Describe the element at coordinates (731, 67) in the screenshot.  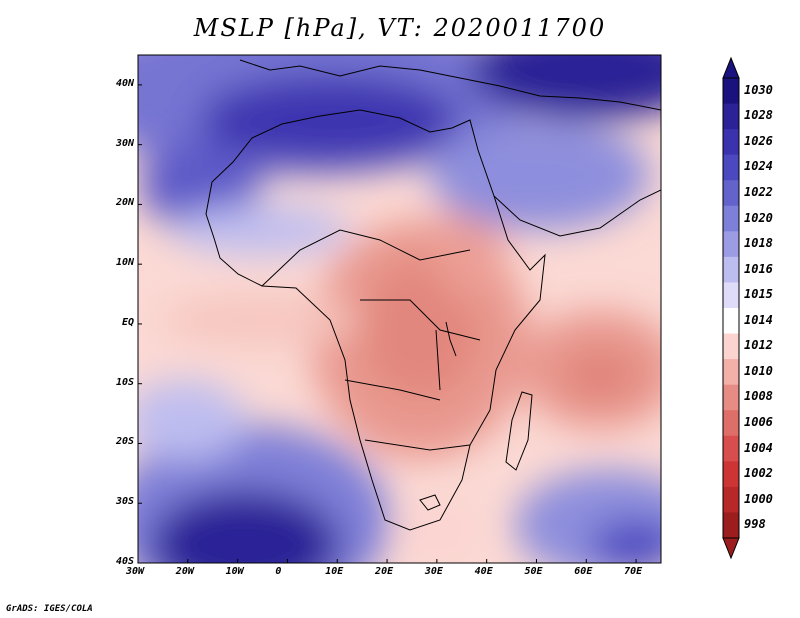
I see `colorbar-top-arrow` at that location.